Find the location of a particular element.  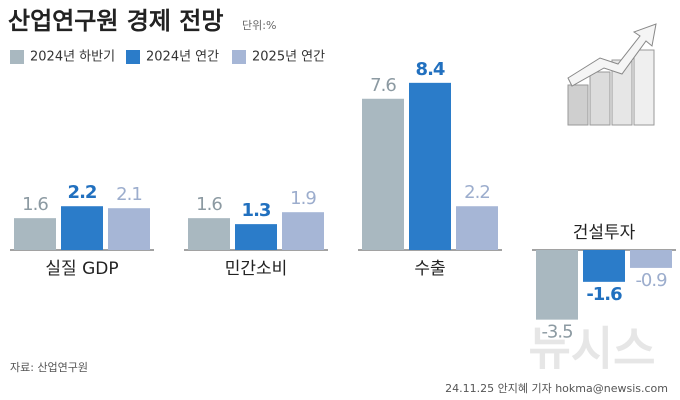

value-label: 1.9 is located at coordinates (303, 198).